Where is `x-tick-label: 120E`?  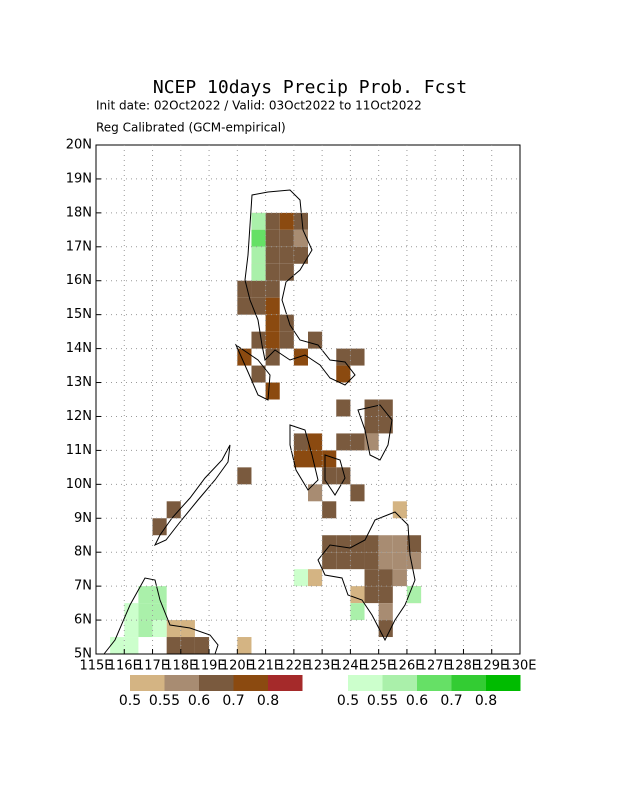
x-tick-label: 120E is located at coordinates (237, 666).